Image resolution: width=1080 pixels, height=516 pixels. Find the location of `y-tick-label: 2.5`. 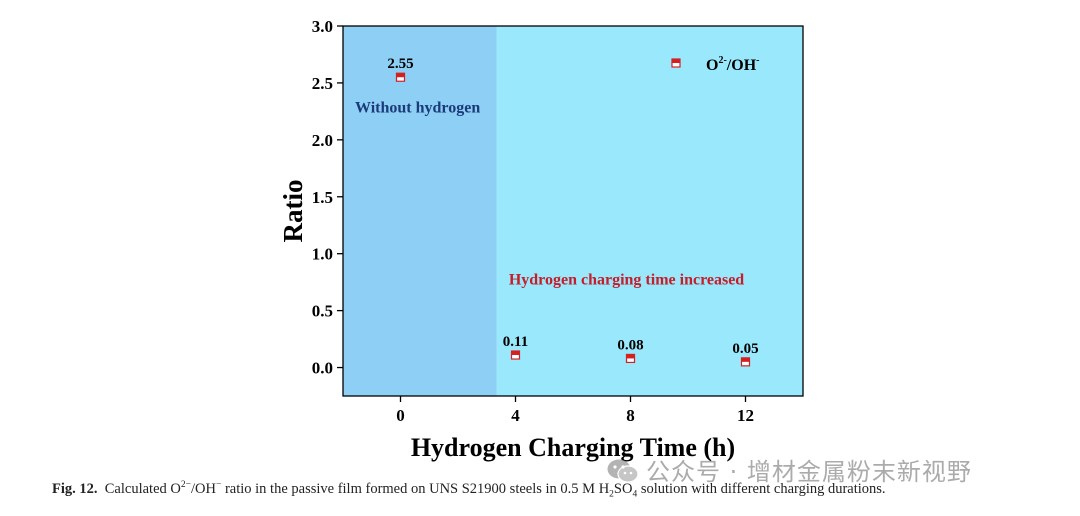

y-tick-label: 2.5 is located at coordinates (322, 83).